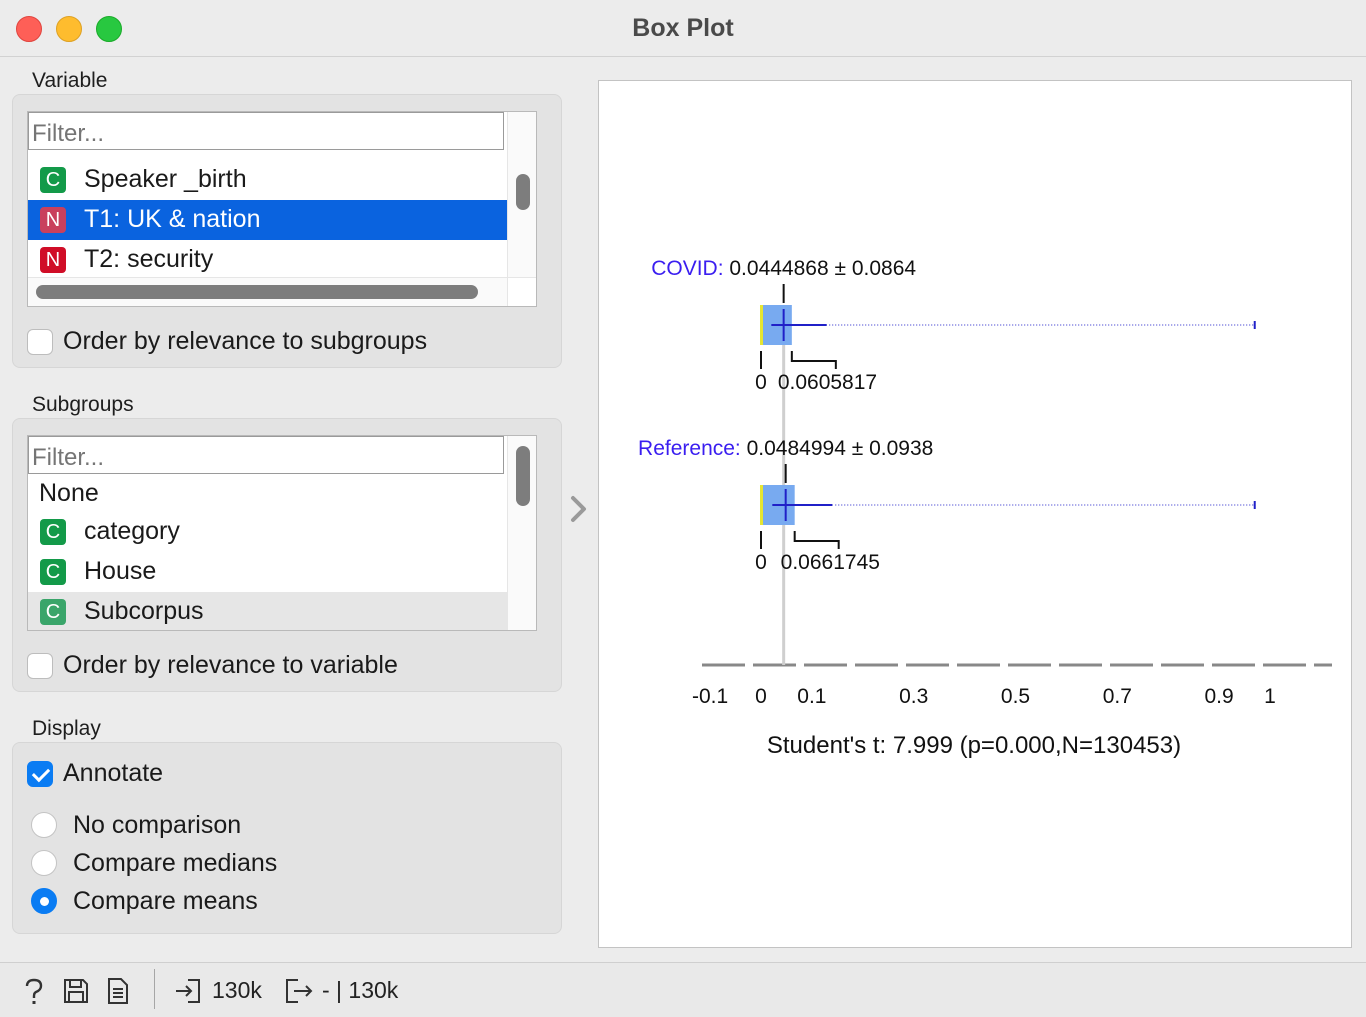 The width and height of the screenshot is (1366, 1017). I want to click on x-tick-label: 0, so click(761, 696).